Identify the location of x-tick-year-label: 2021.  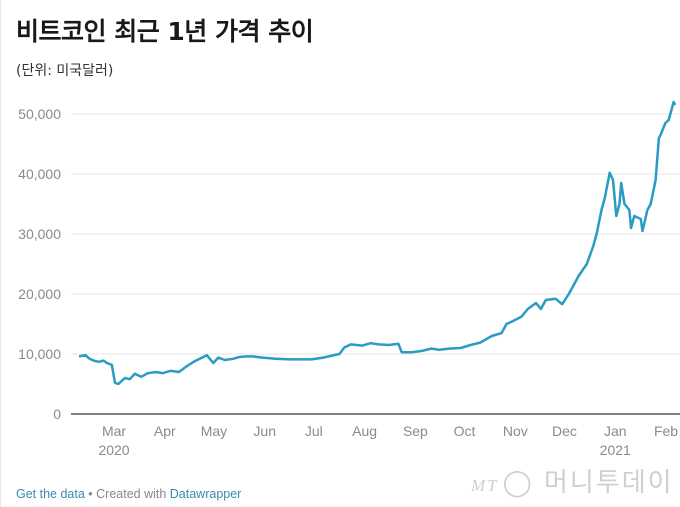
(615, 450).